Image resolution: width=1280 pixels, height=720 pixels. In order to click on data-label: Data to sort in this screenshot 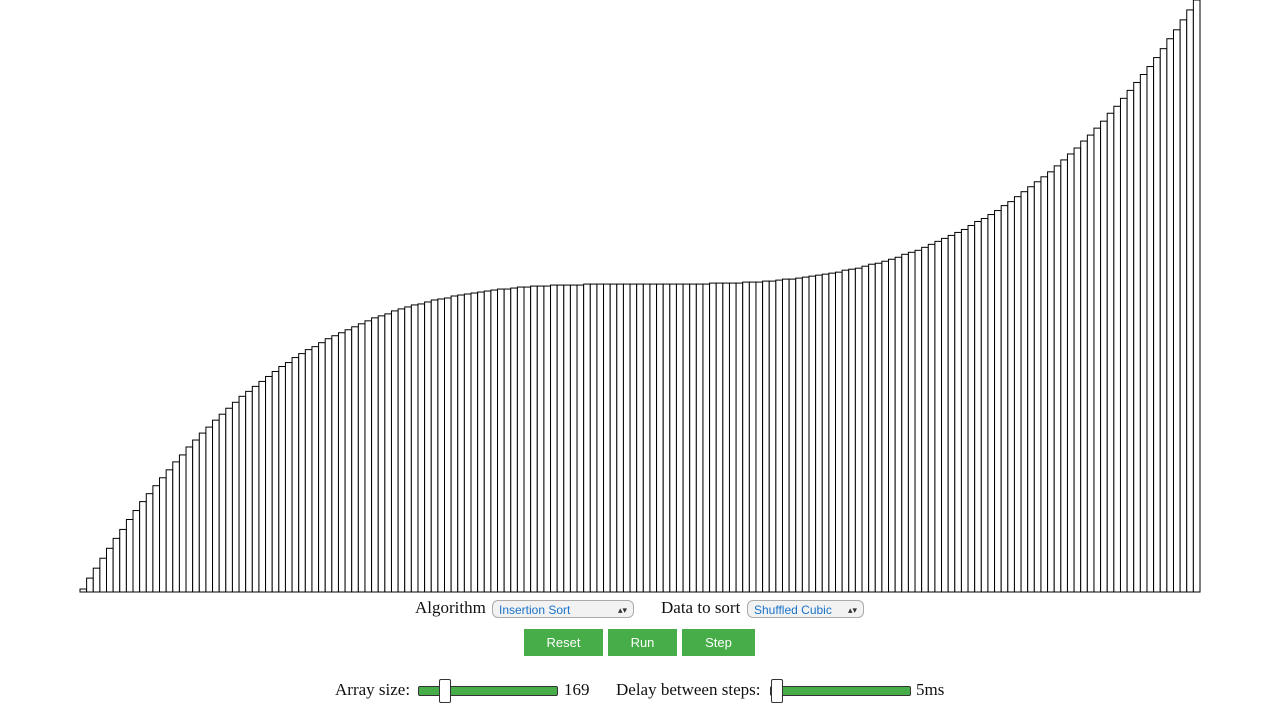, I will do `click(701, 607)`.